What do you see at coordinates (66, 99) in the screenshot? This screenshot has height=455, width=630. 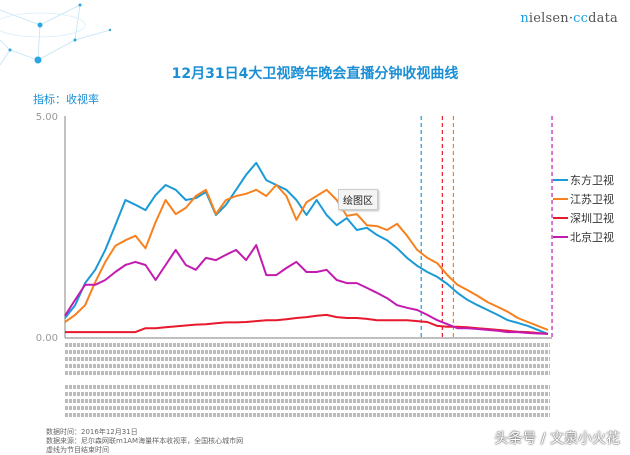 I see `y-axis-label: 指标：收视率` at bounding box center [66, 99].